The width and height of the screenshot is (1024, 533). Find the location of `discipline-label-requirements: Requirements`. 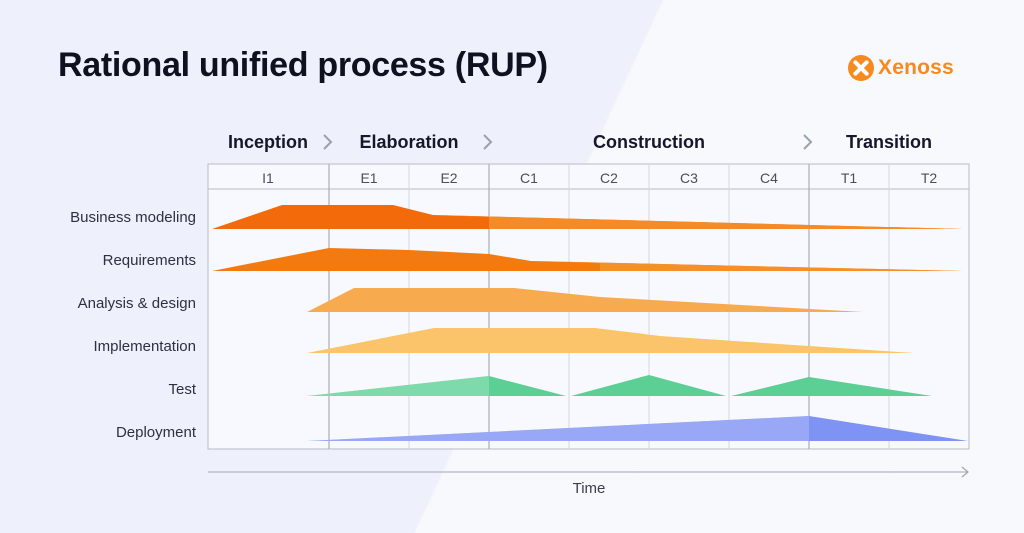

discipline-label-requirements: Requirements is located at coordinates (149, 260).